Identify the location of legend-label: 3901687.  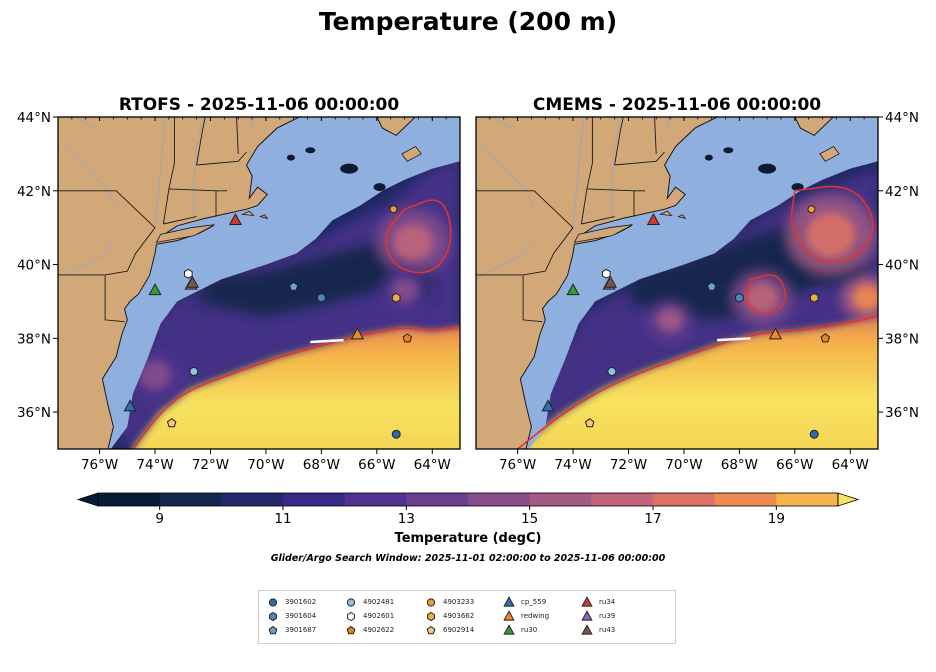
(301, 630).